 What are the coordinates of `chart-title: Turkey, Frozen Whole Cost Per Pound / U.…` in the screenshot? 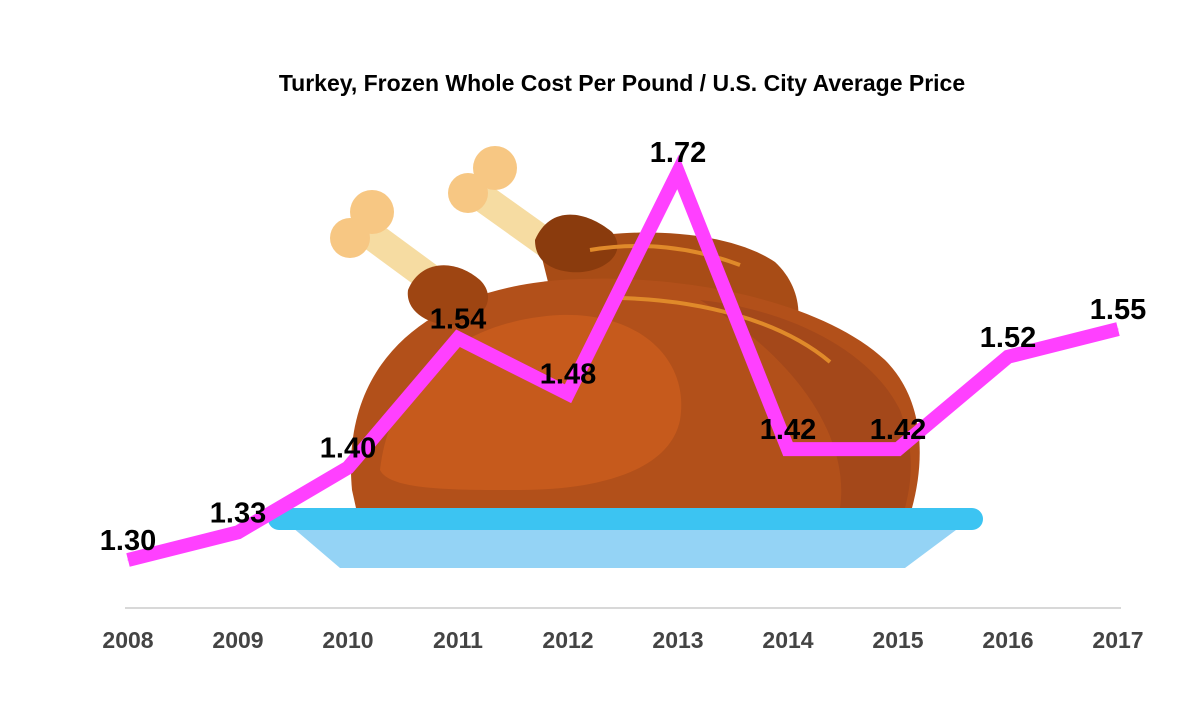 It's located at (622, 83).